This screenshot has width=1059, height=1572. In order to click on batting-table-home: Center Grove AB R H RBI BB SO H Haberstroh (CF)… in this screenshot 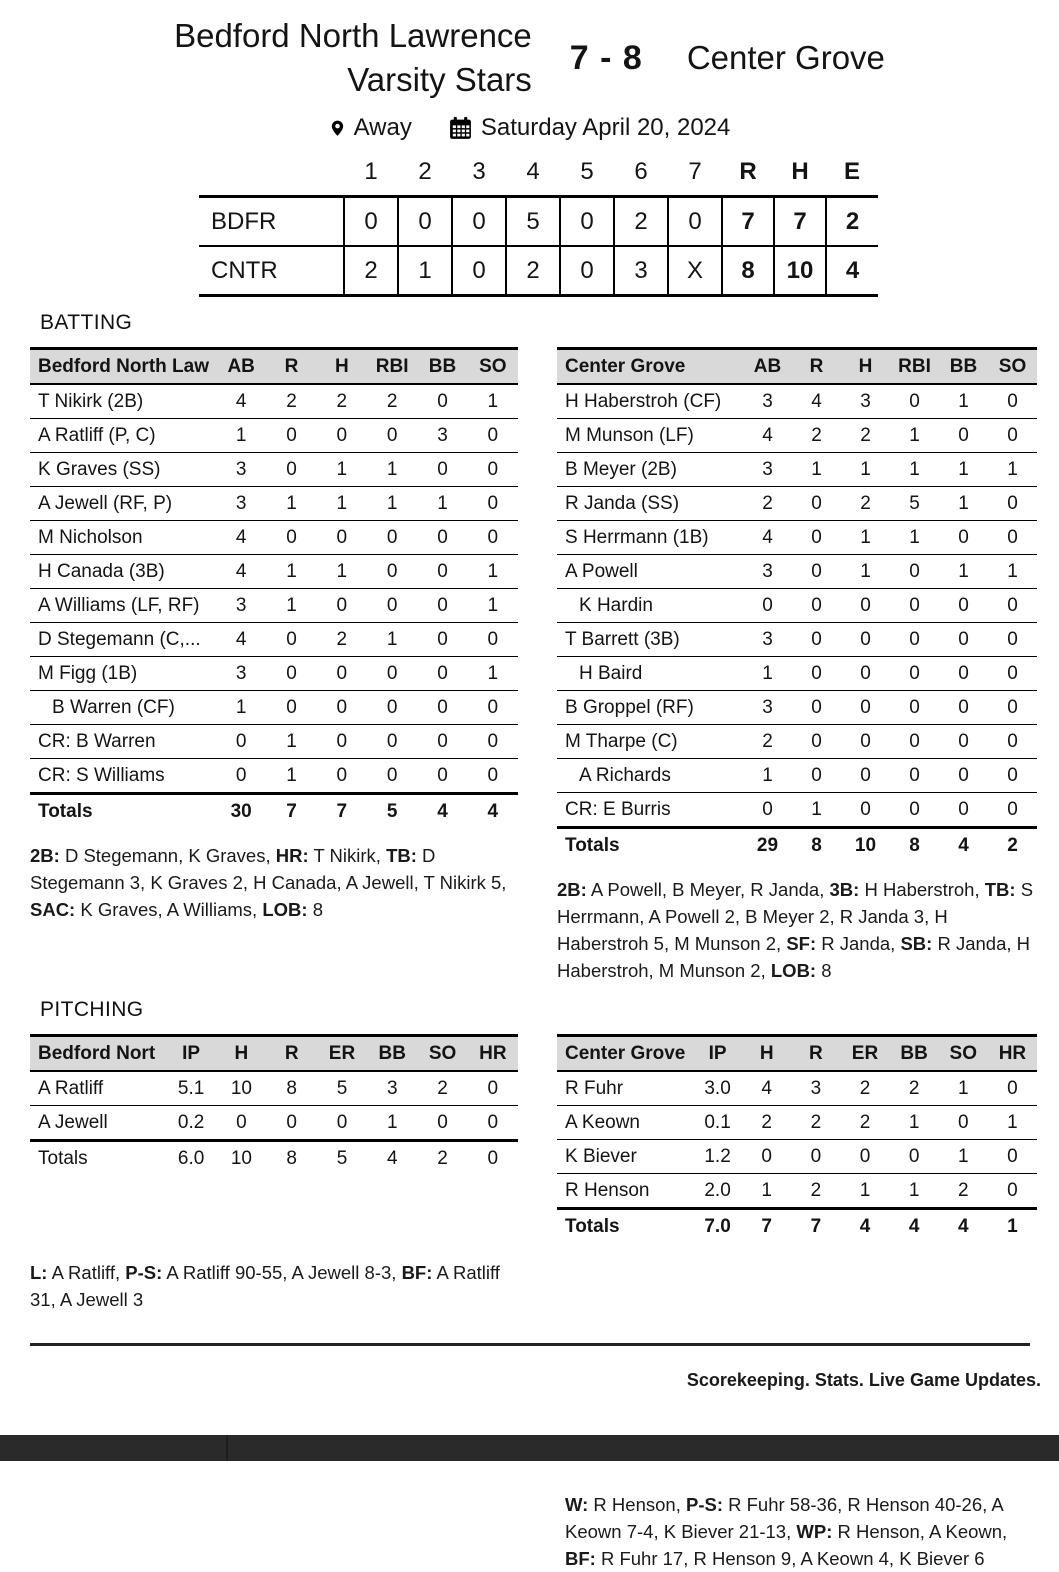, I will do `click(797, 604)`.